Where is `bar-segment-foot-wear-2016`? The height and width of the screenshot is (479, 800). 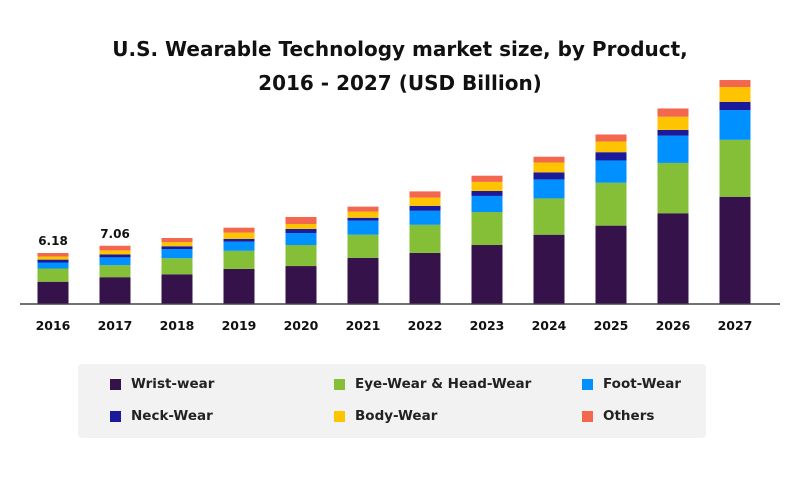 bar-segment-foot-wear-2016 is located at coordinates (53, 265).